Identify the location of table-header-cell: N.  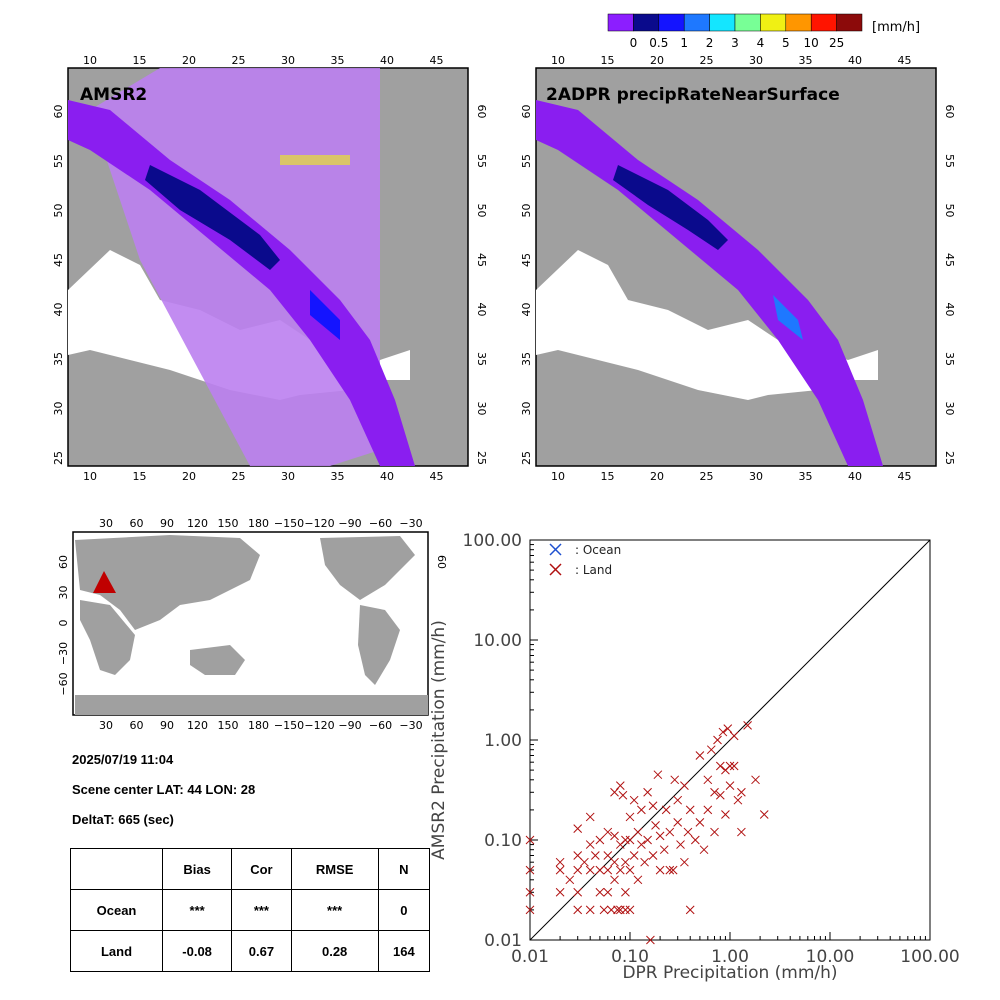
(404, 869).